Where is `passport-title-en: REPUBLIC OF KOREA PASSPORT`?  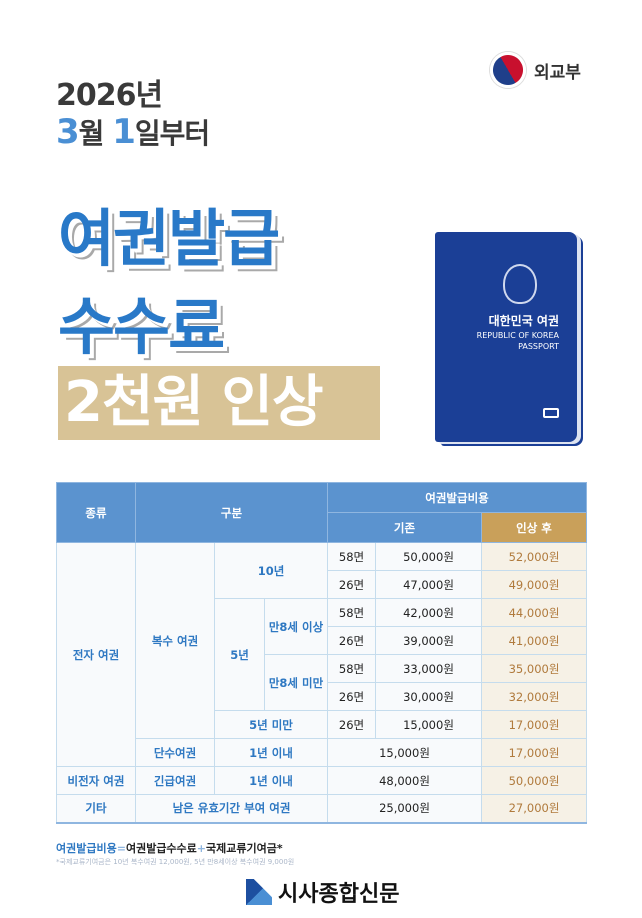
passport-title-en: REPUBLIC OF KOREA PASSPORT is located at coordinates (517, 341).